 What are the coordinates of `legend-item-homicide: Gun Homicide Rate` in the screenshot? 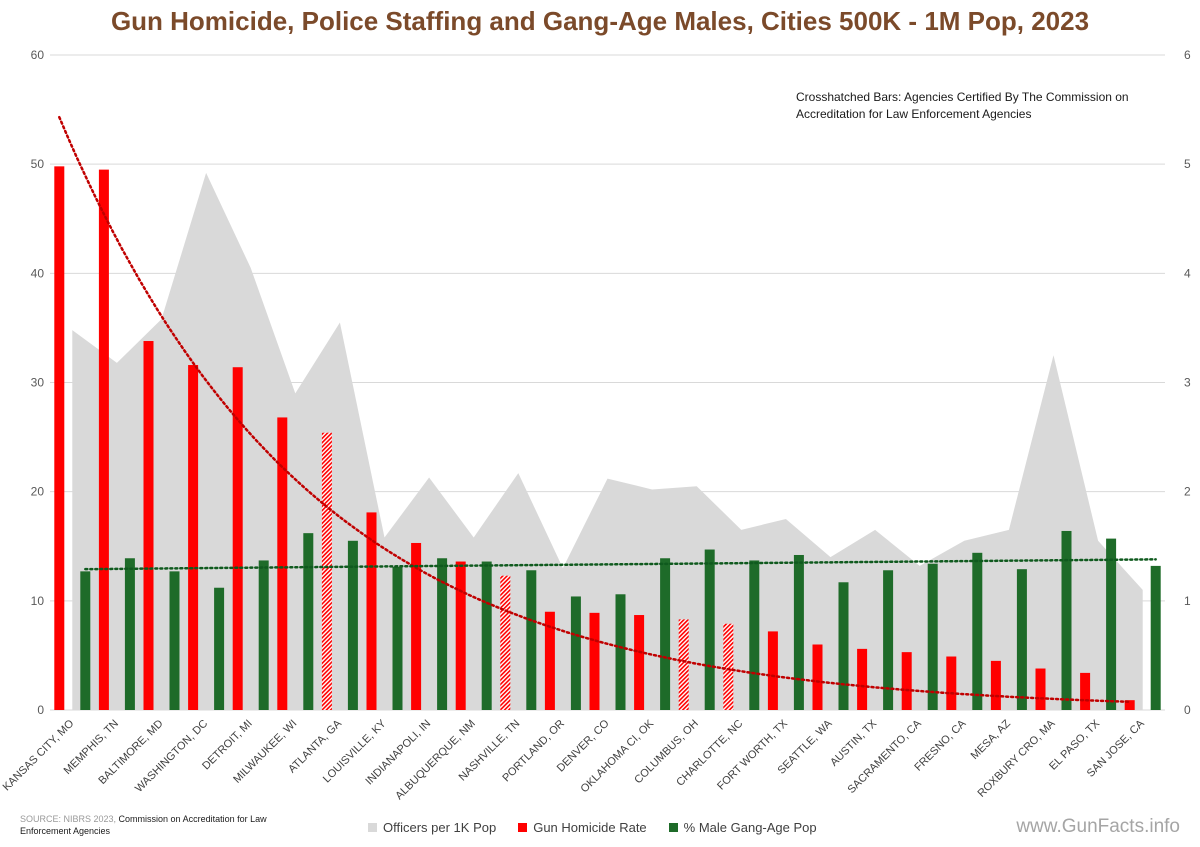 It's located at (582, 827).